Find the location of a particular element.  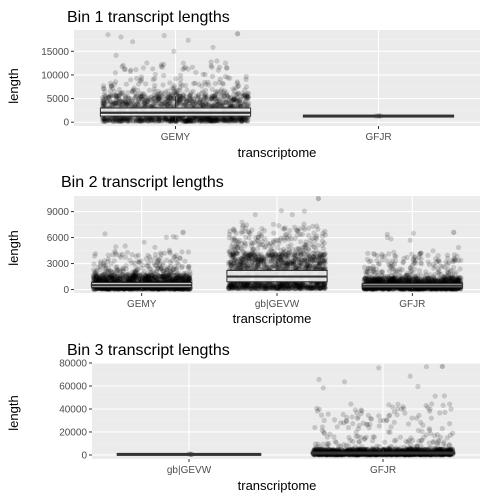

chart-1-ylabel: length is located at coordinates (13, 85).